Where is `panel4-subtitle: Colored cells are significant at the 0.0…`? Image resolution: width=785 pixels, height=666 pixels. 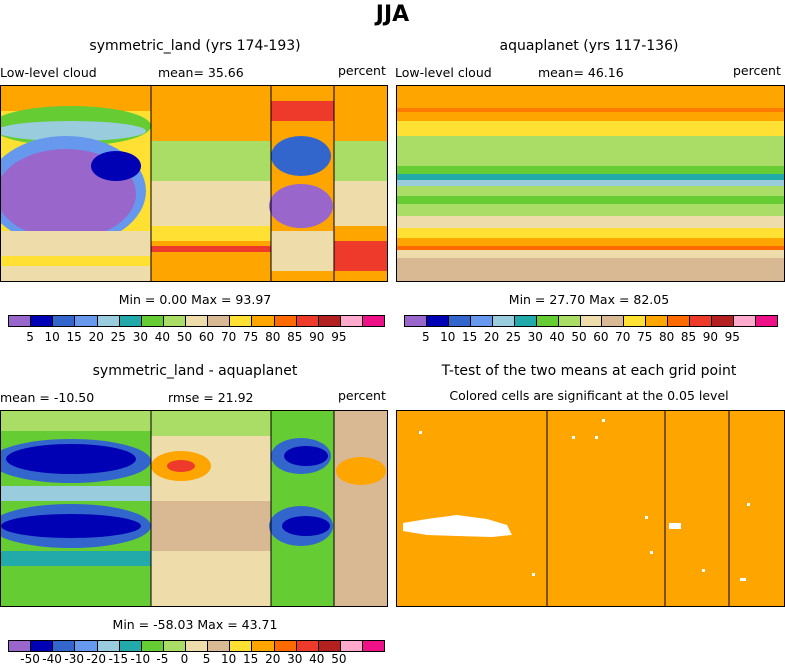 panel4-subtitle: Colored cells are significant at the 0.0… is located at coordinates (589, 395).